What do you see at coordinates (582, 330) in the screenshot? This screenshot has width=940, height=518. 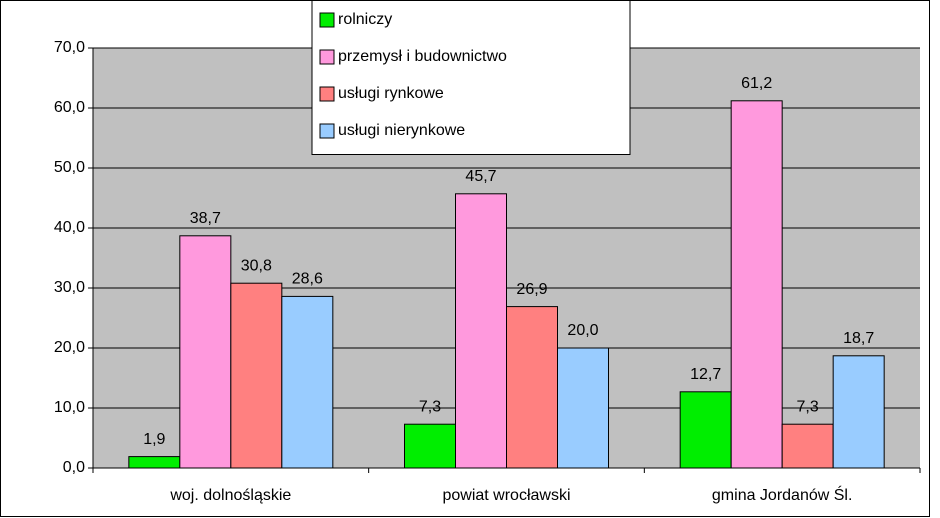 I see `value-label: 20,0` at bounding box center [582, 330].